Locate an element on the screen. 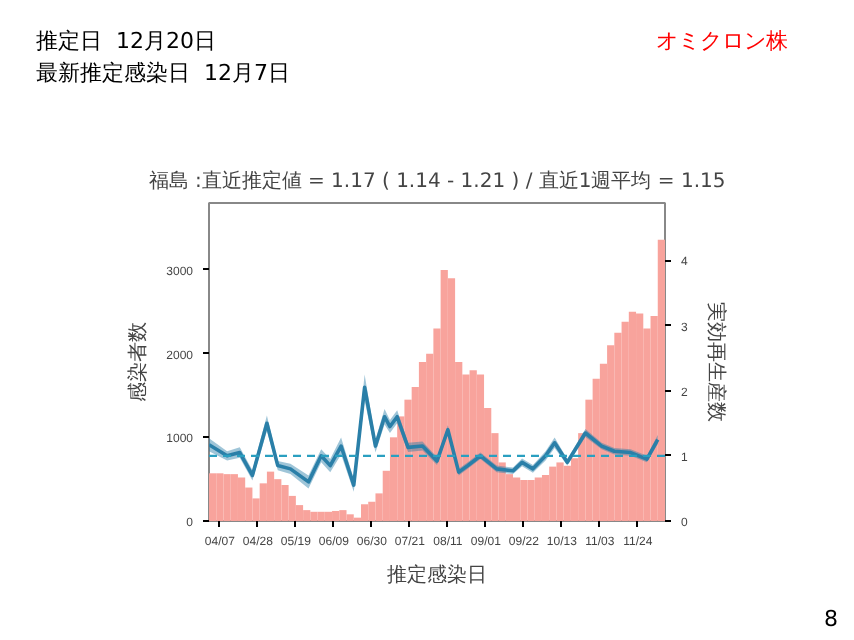 The width and height of the screenshot is (854, 640). text: 推定日 12月20日 is located at coordinates (126, 42).